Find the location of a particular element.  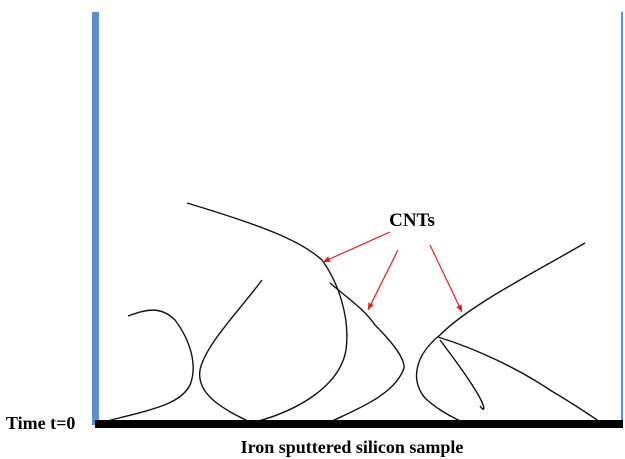

substrate is located at coordinates (359, 424).